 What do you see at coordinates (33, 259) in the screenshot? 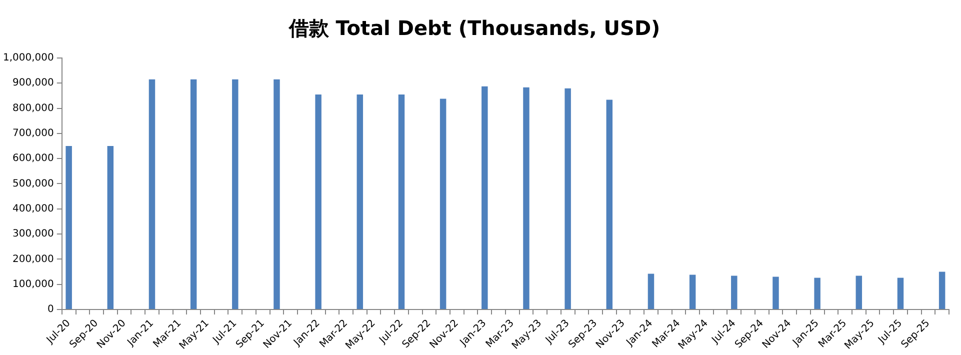
I see `y-tick-label: 200,000` at bounding box center [33, 259].